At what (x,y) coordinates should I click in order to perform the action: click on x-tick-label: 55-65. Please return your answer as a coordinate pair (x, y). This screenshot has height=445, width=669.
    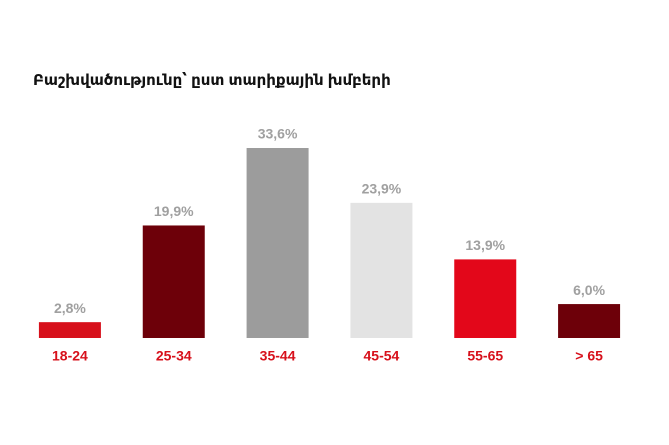
    Looking at the image, I should click on (485, 356).